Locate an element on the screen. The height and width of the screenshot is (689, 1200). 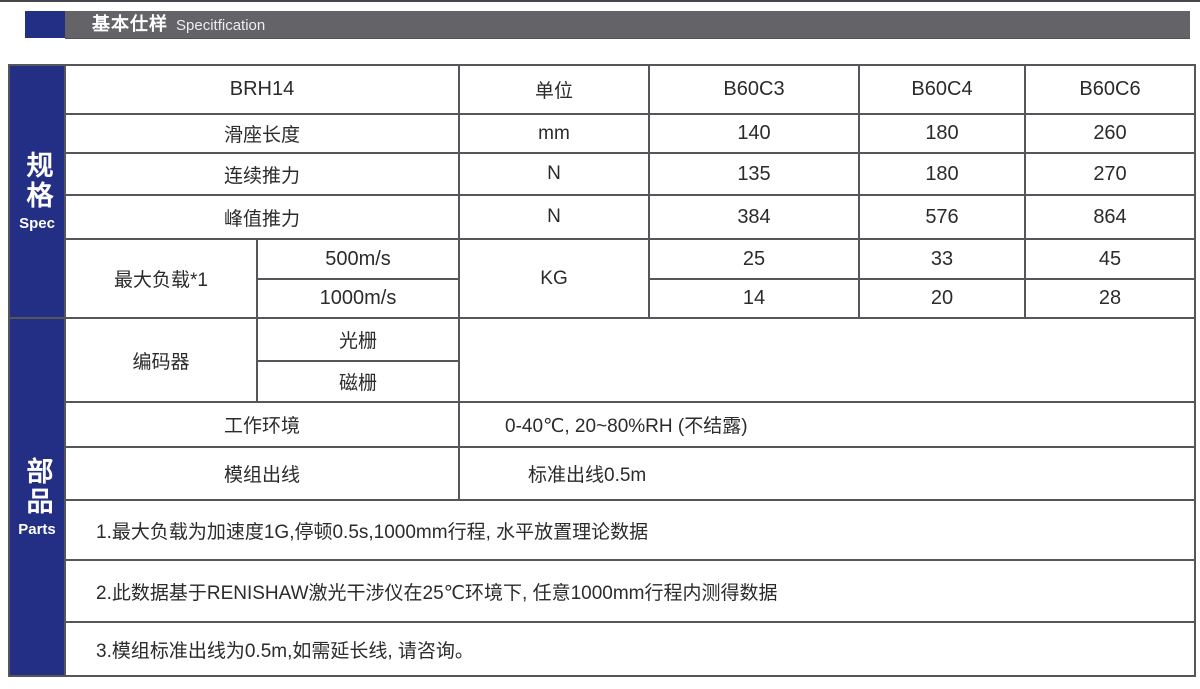
sidebar-spec-label-en: Spec is located at coordinates (37, 223).